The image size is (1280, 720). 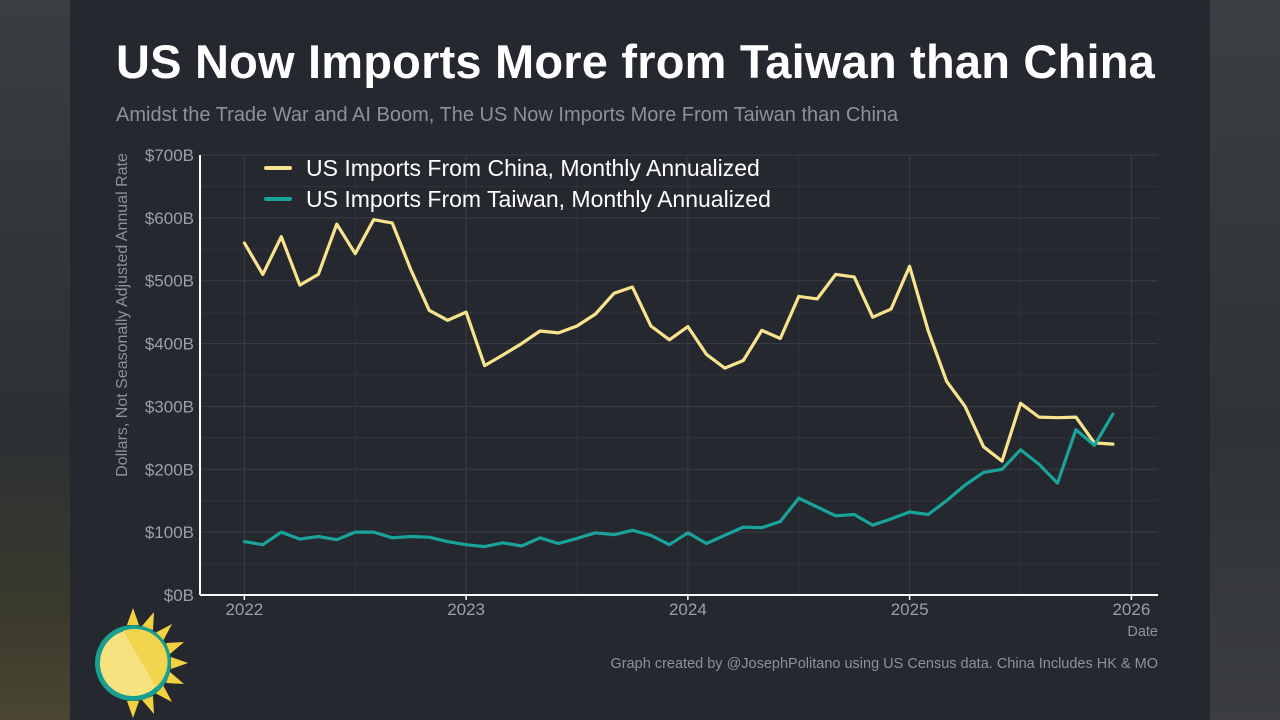 What do you see at coordinates (169, 218) in the screenshot?
I see `y-tick-label: $600B` at bounding box center [169, 218].